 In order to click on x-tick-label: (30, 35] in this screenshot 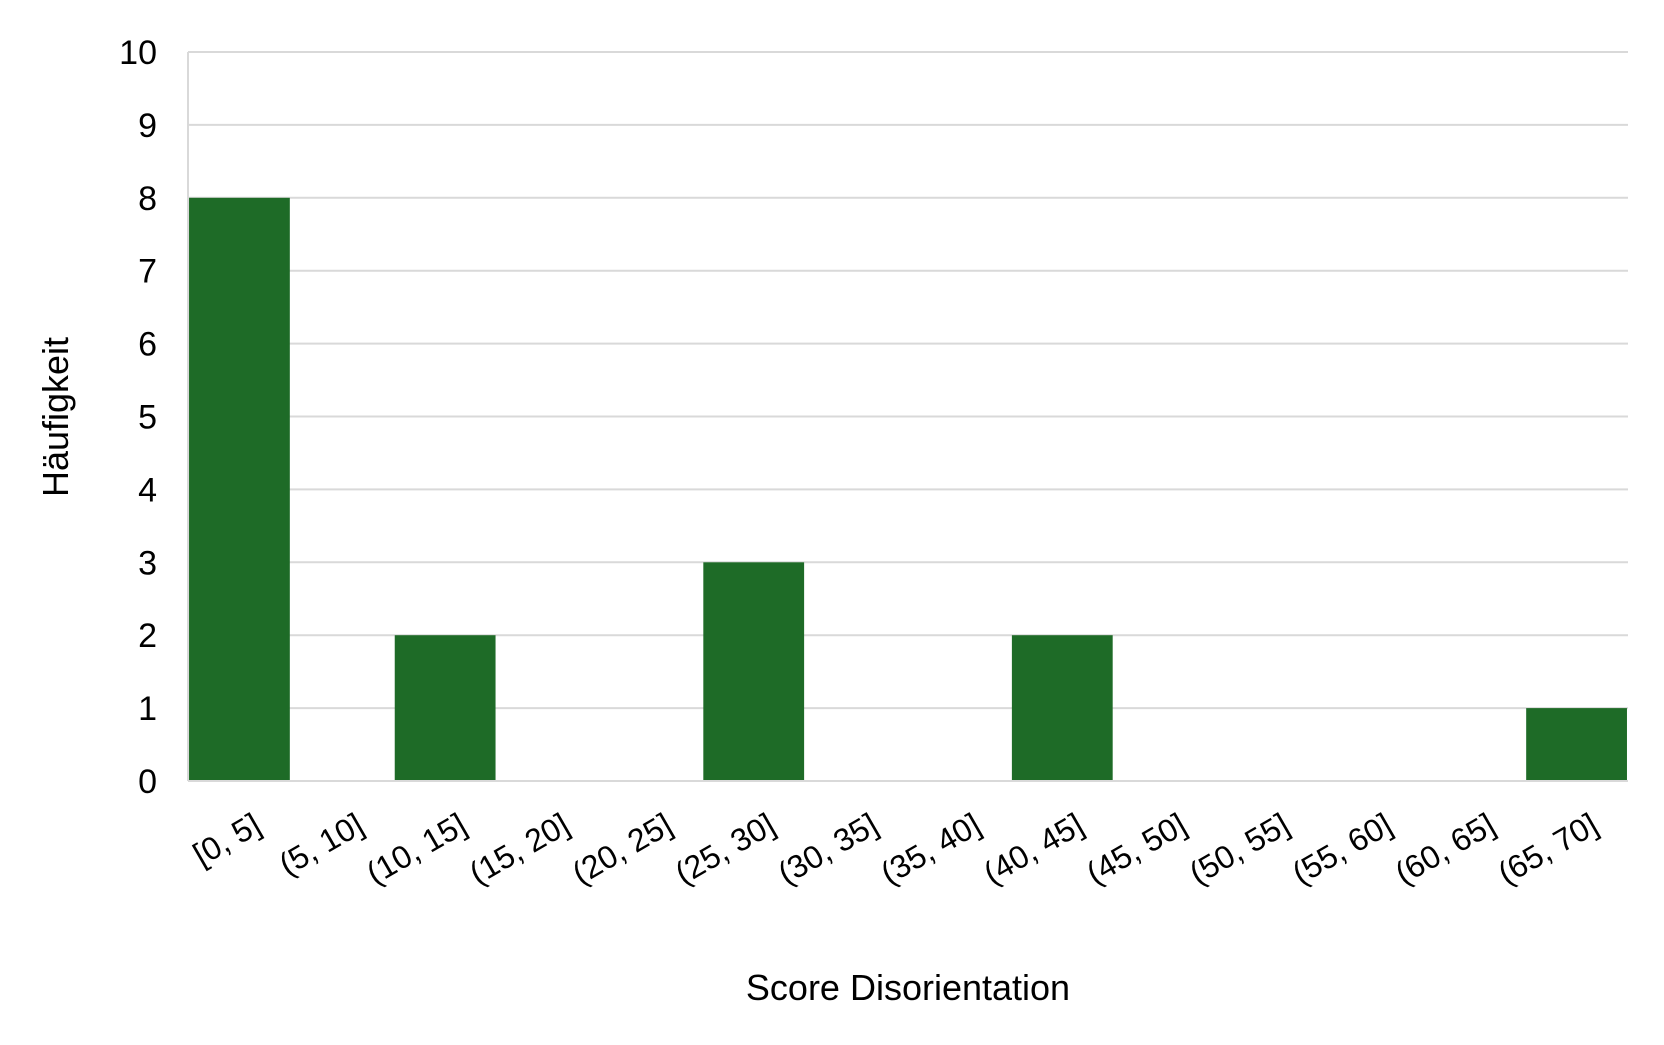, I will do `click(828, 848)`.